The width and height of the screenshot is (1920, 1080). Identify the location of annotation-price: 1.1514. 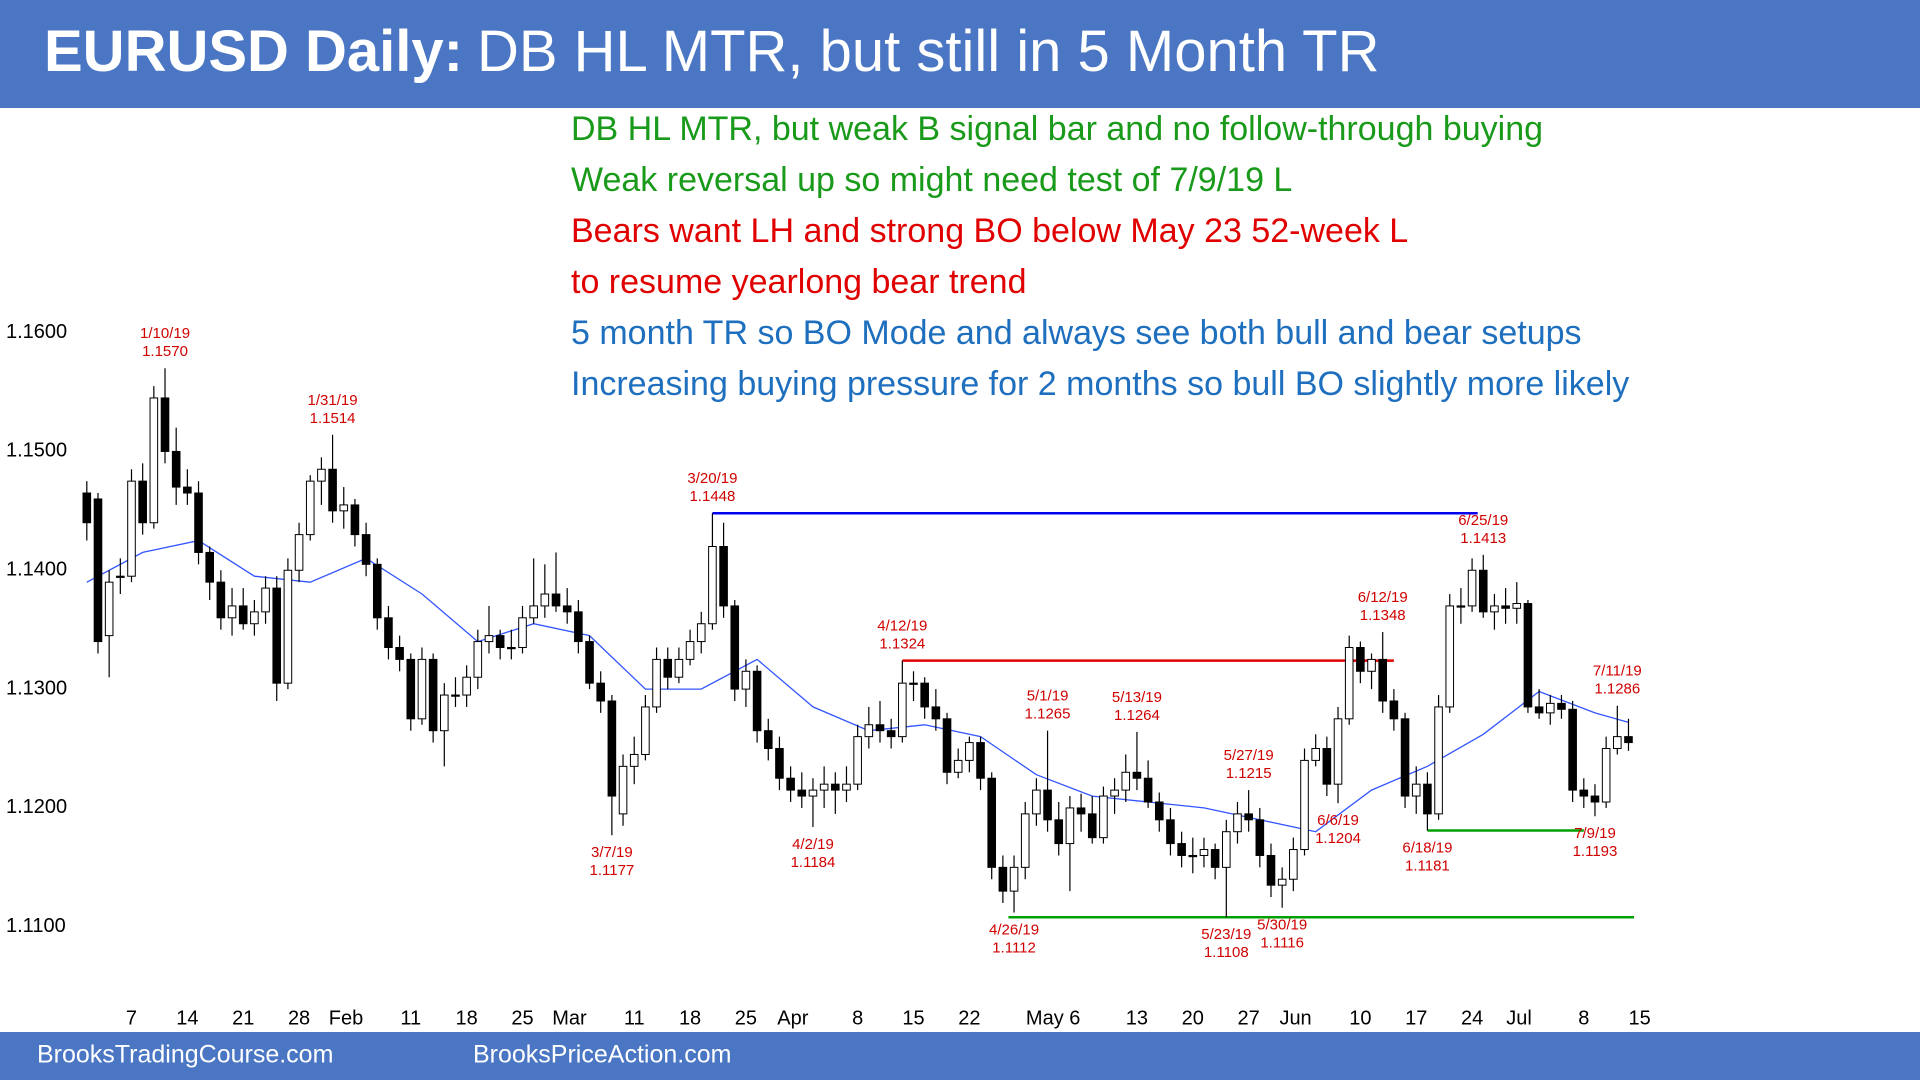
(333, 418).